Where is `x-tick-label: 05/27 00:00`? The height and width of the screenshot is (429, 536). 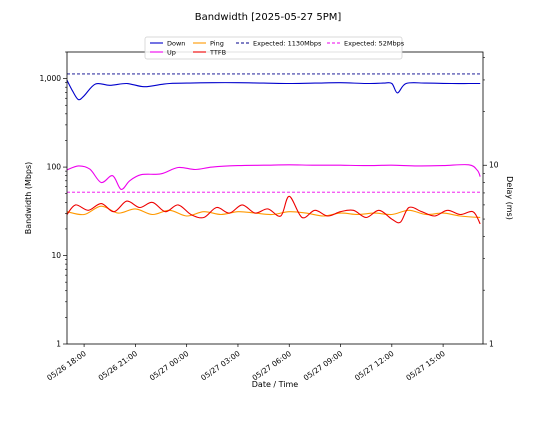
x-tick-label: 05/27 00:00 is located at coordinates (169, 366).